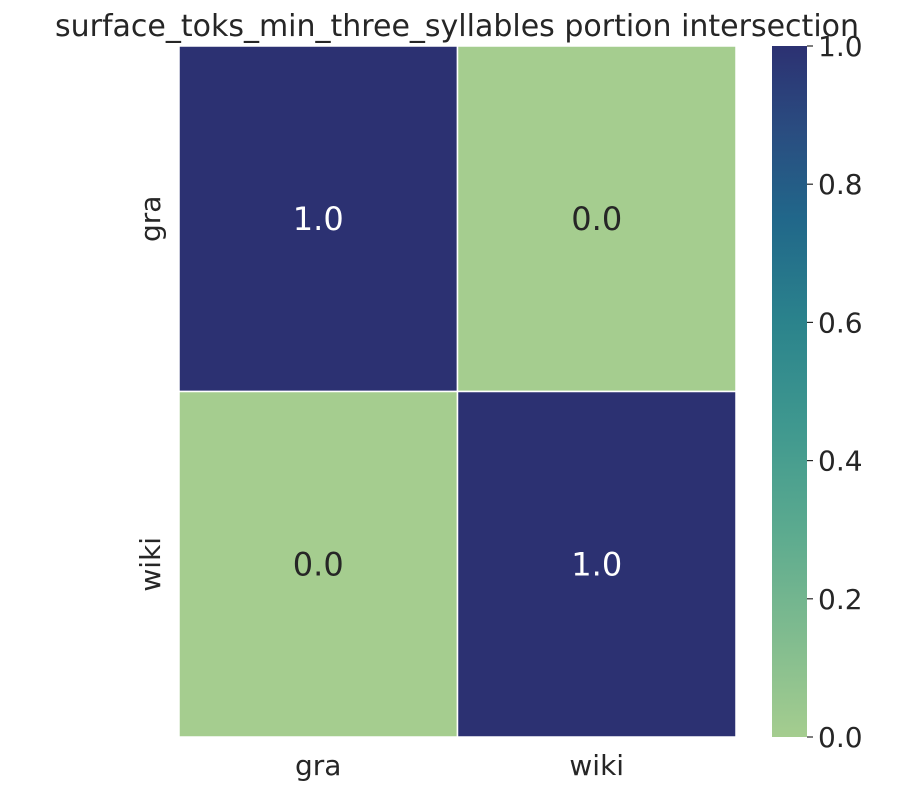 The image size is (914, 789). Describe the element at coordinates (789, 391) in the screenshot. I see `colorbar` at that location.